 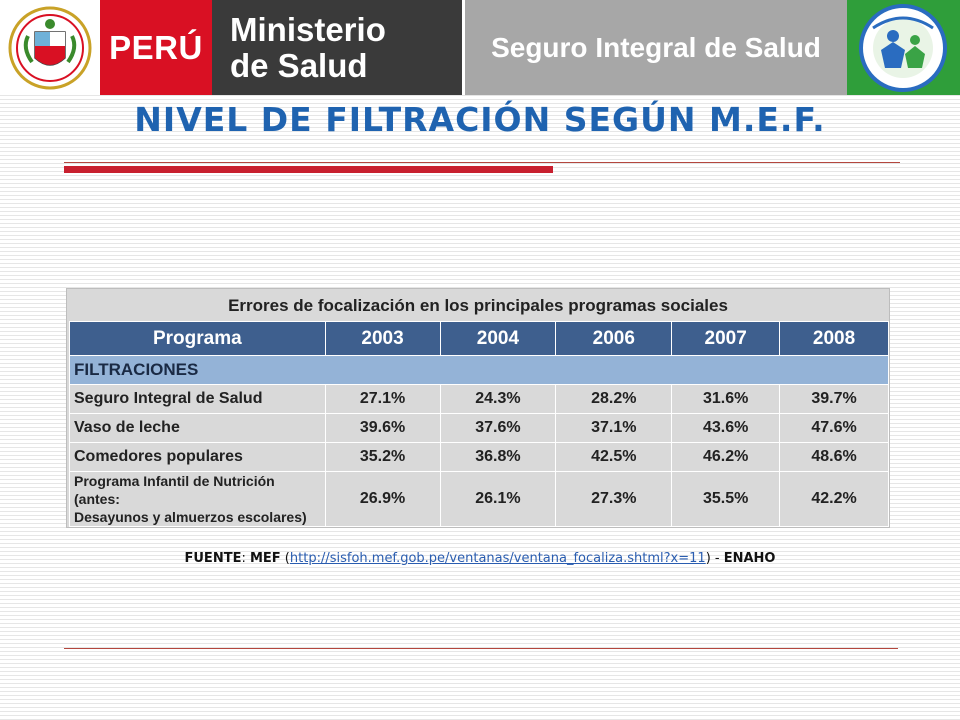 I want to click on aseguramiento-emblem-icon, so click(x=903, y=48).